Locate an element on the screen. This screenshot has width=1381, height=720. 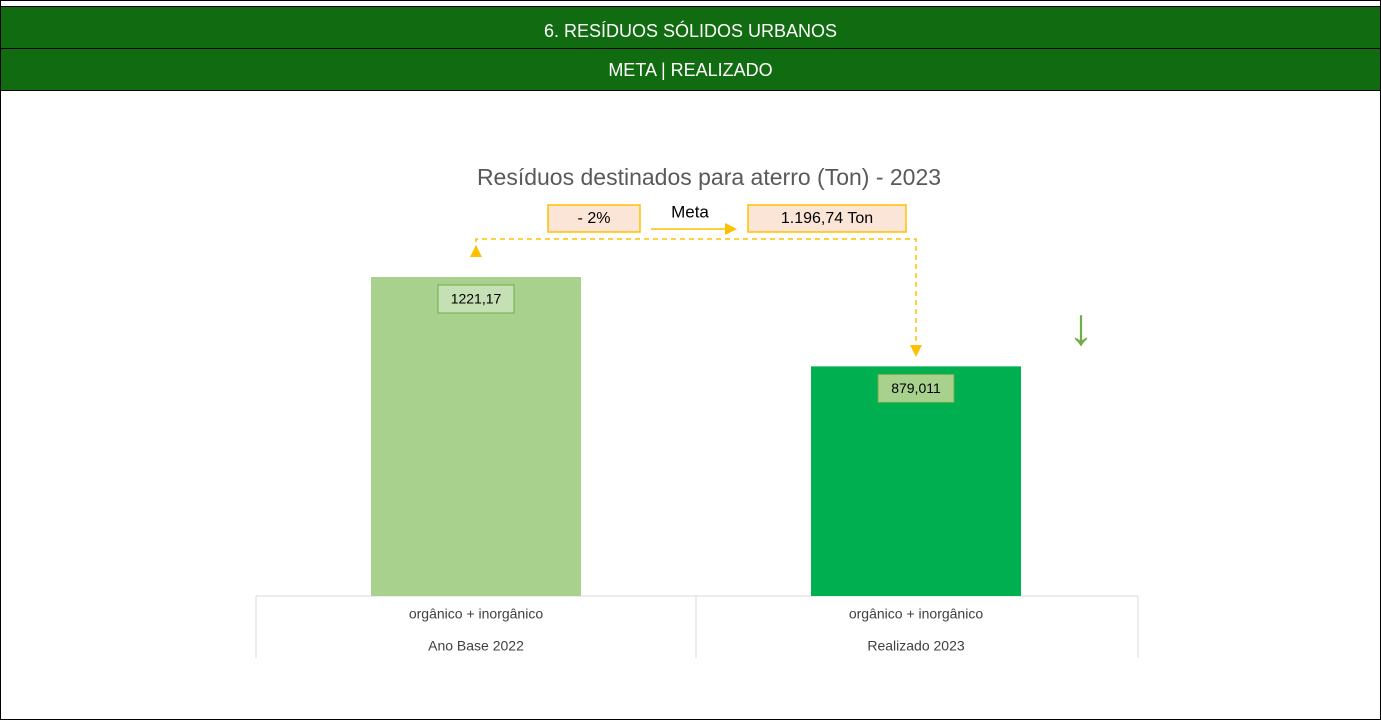
down-arrow-icon: ↓ is located at coordinates (1081, 328).